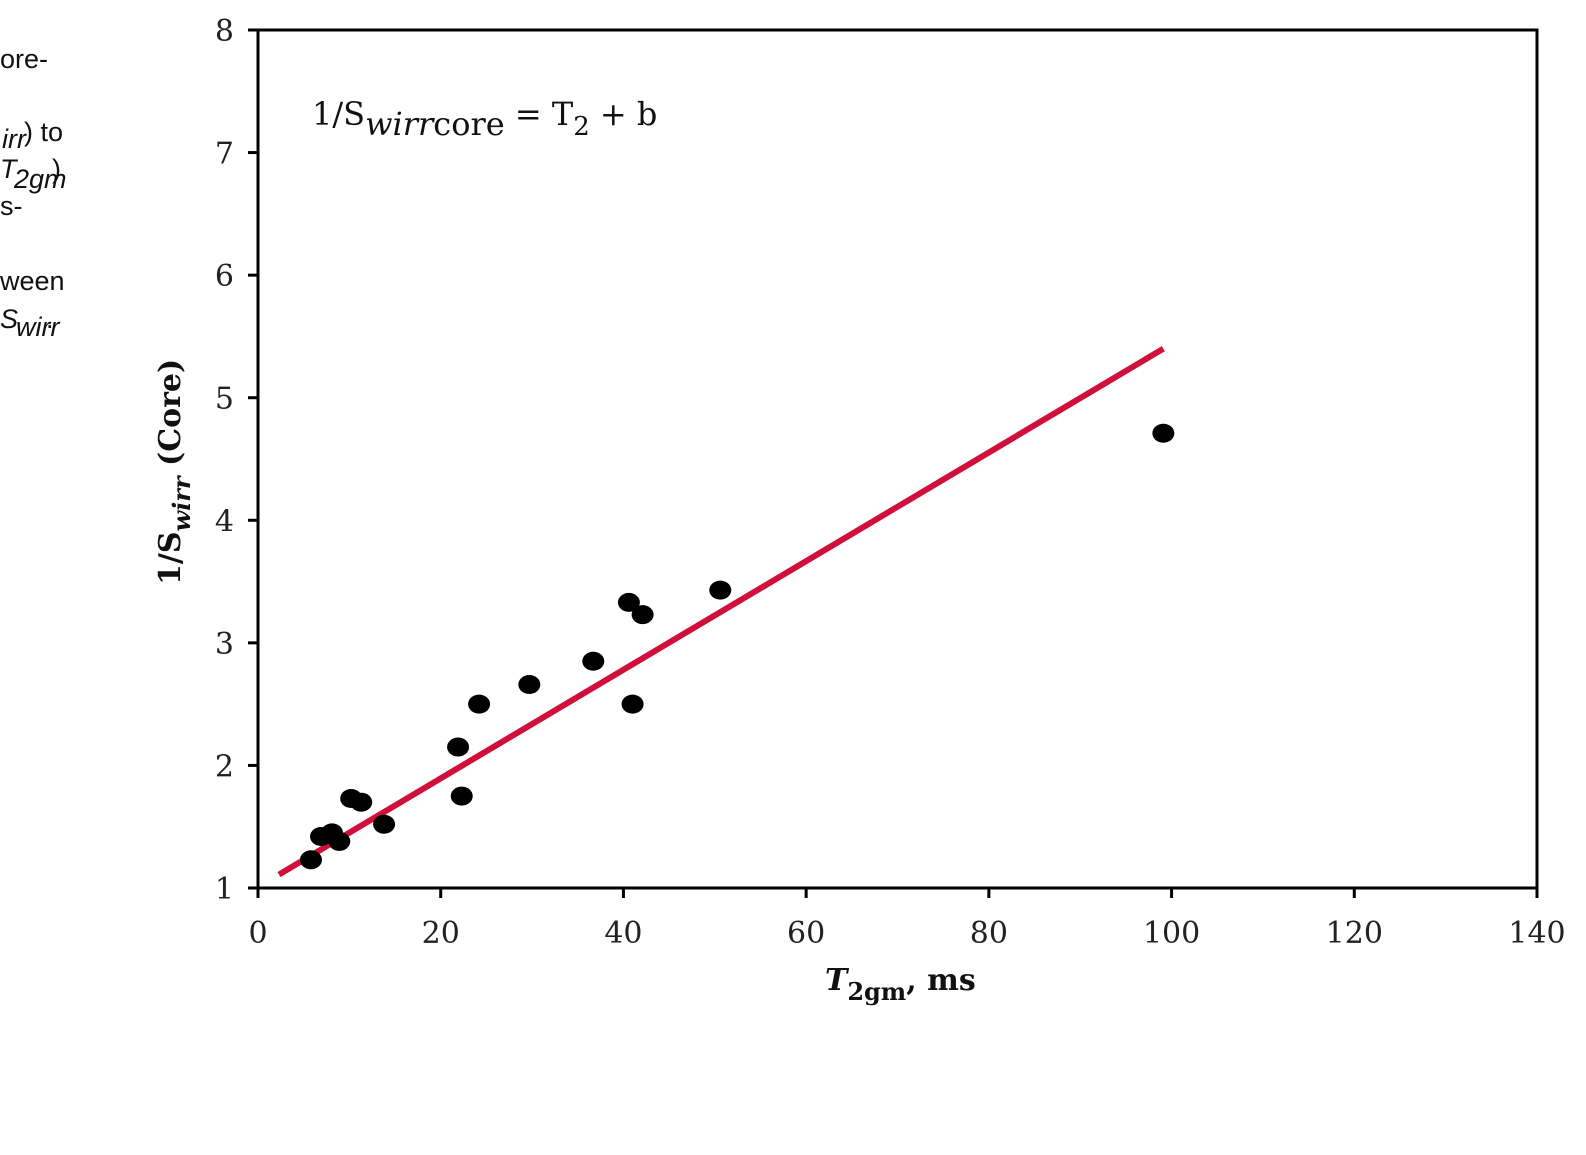 The image size is (1586, 1155). I want to click on y-tick-label: 7, so click(224, 154).